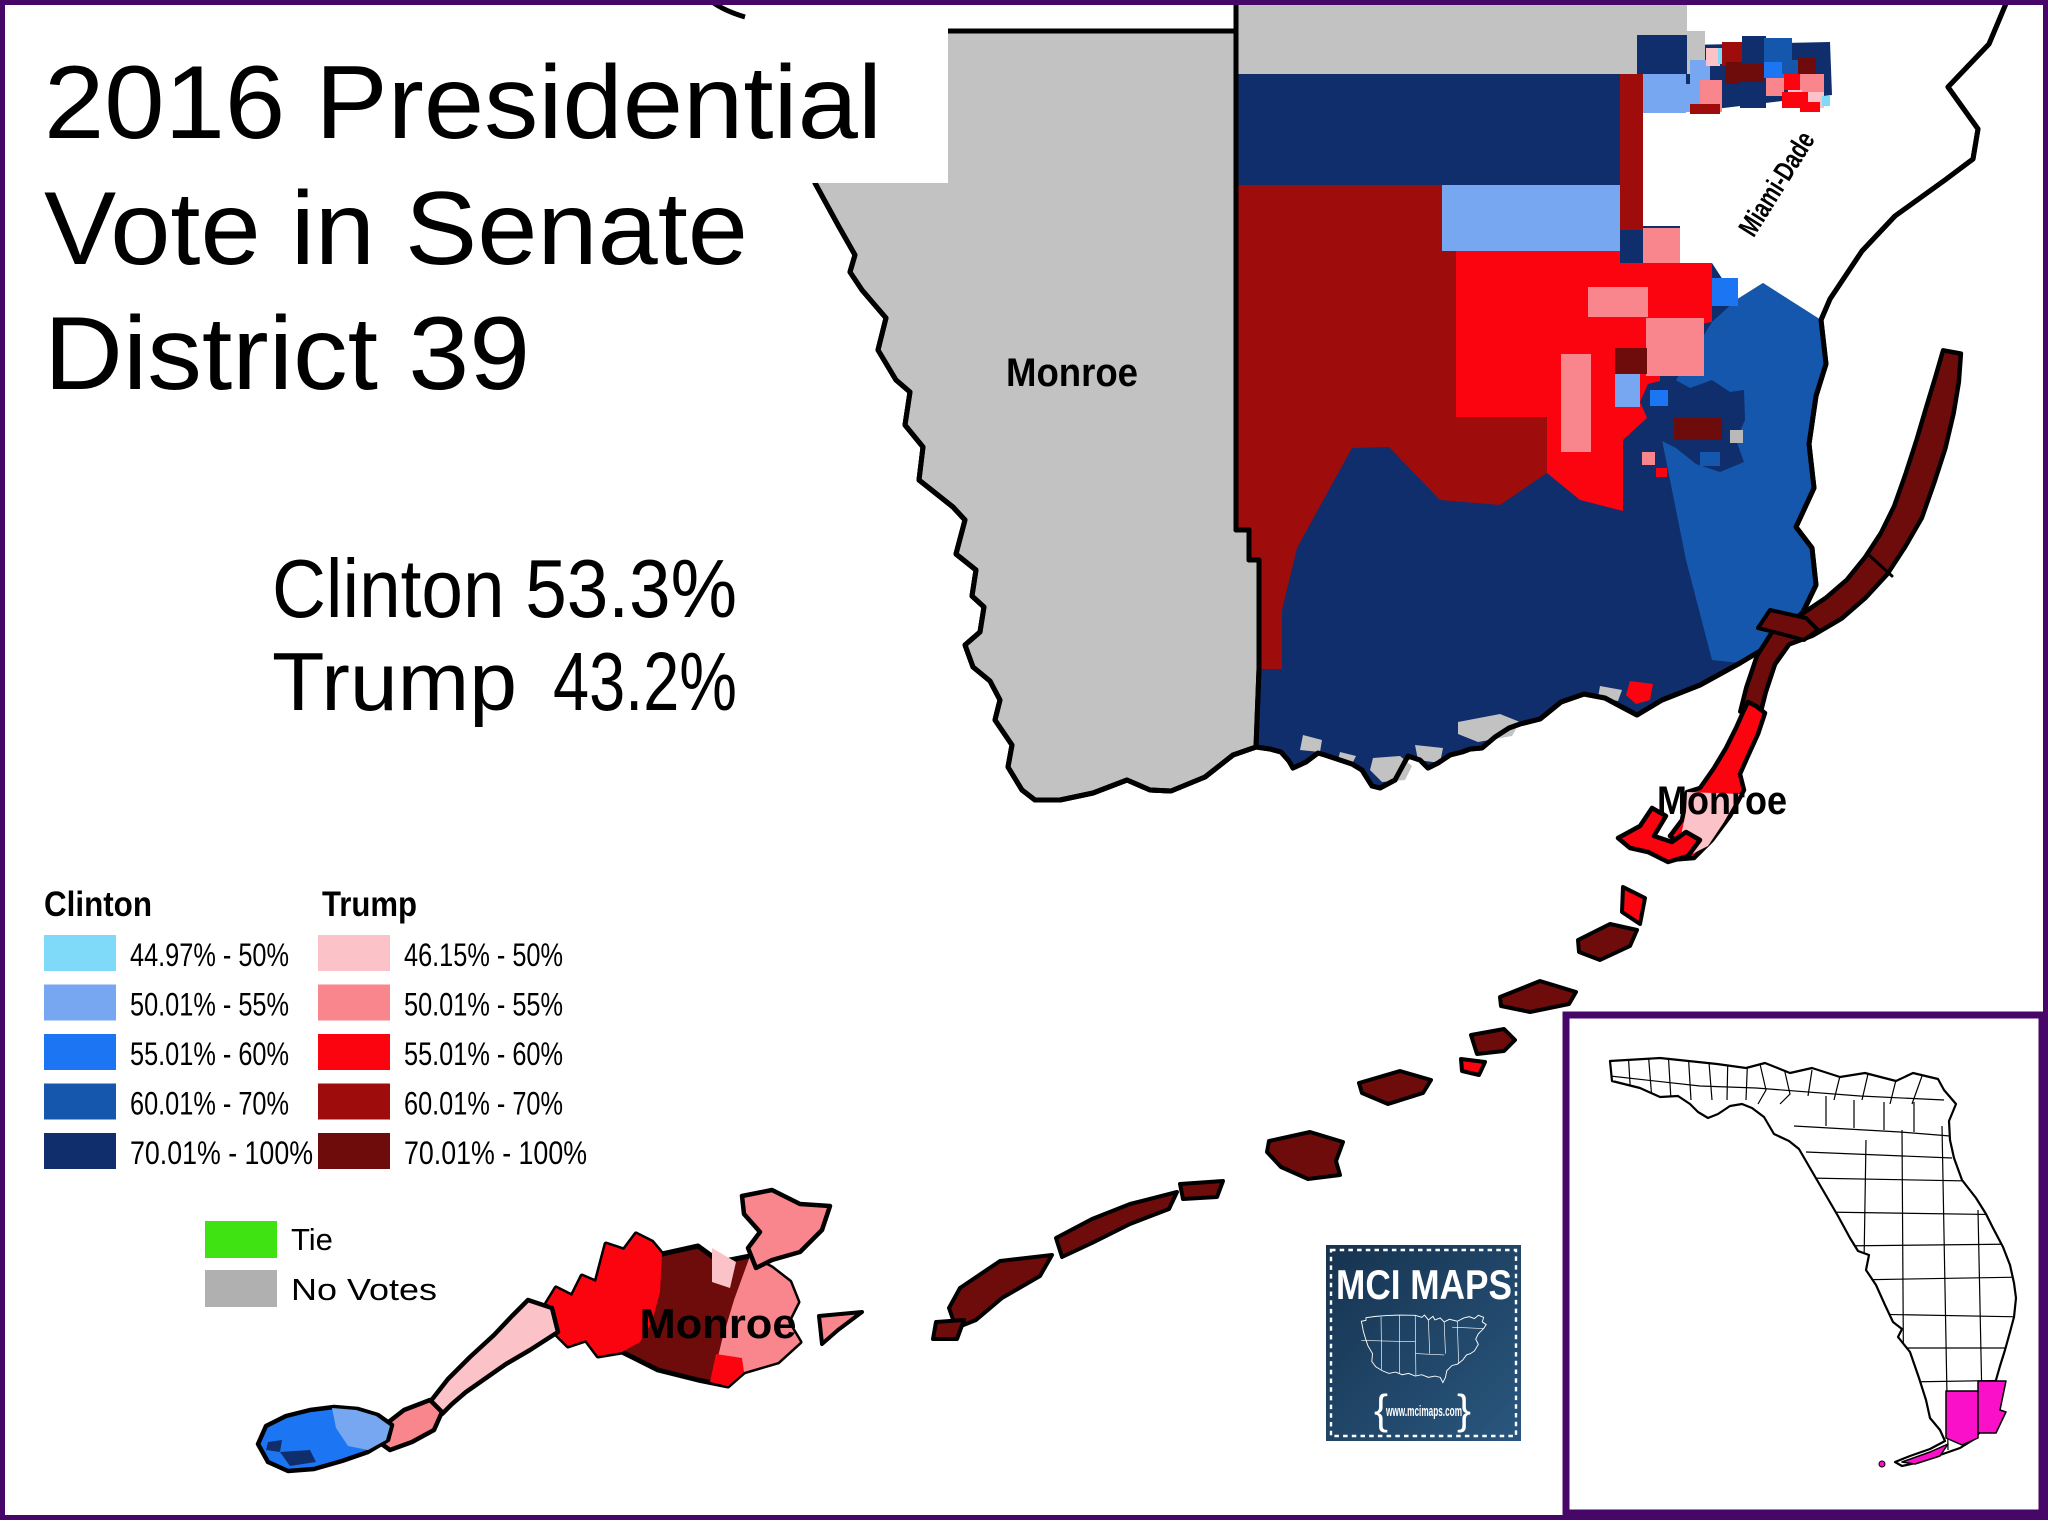 This screenshot has width=2048, height=1525. Describe the element at coordinates (1424, 1284) in the screenshot. I see `svg-text: MCI MAPS` at that location.